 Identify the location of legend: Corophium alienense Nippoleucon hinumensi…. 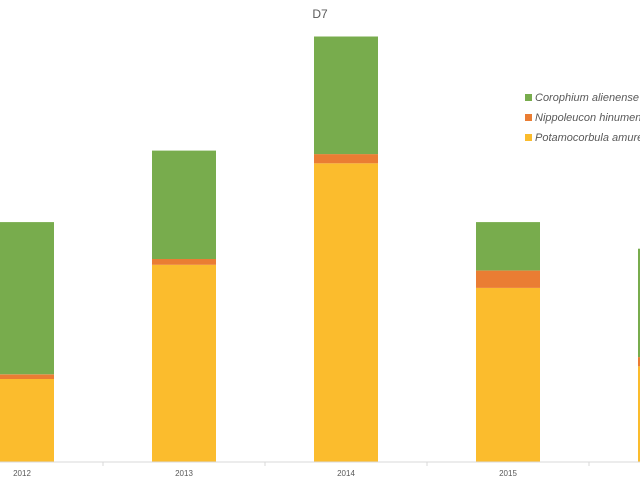
(582, 118).